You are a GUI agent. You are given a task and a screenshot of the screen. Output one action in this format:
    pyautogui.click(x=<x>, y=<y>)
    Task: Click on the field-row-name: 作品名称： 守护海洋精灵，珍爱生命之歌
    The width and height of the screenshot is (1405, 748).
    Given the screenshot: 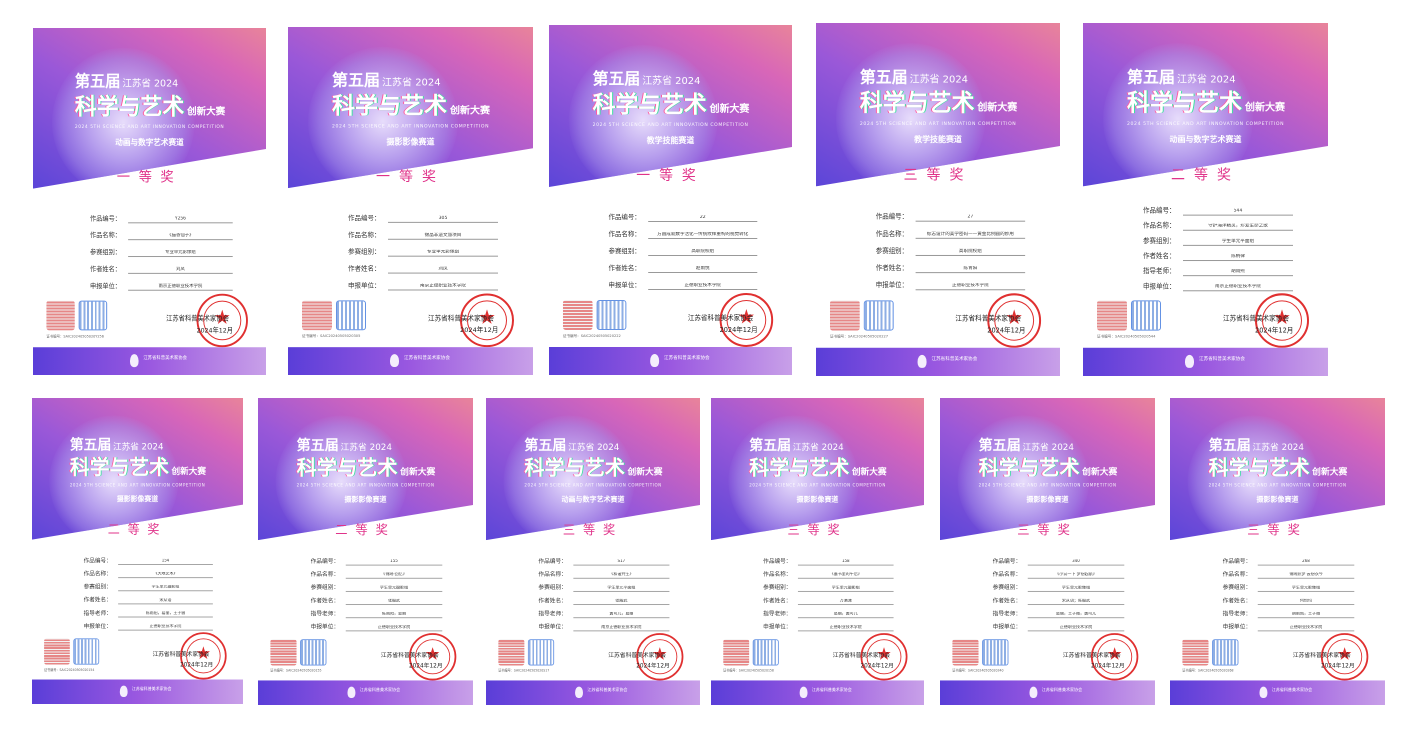 What is the action you would take?
    pyautogui.click(x=1218, y=223)
    